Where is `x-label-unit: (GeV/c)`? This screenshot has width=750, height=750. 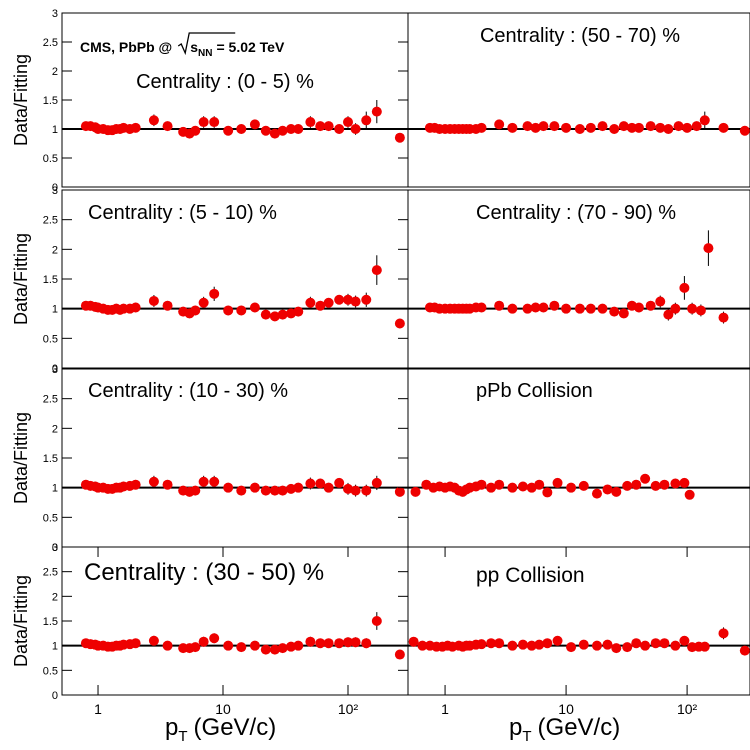 x-label-unit: (GeV/c) is located at coordinates (235, 727).